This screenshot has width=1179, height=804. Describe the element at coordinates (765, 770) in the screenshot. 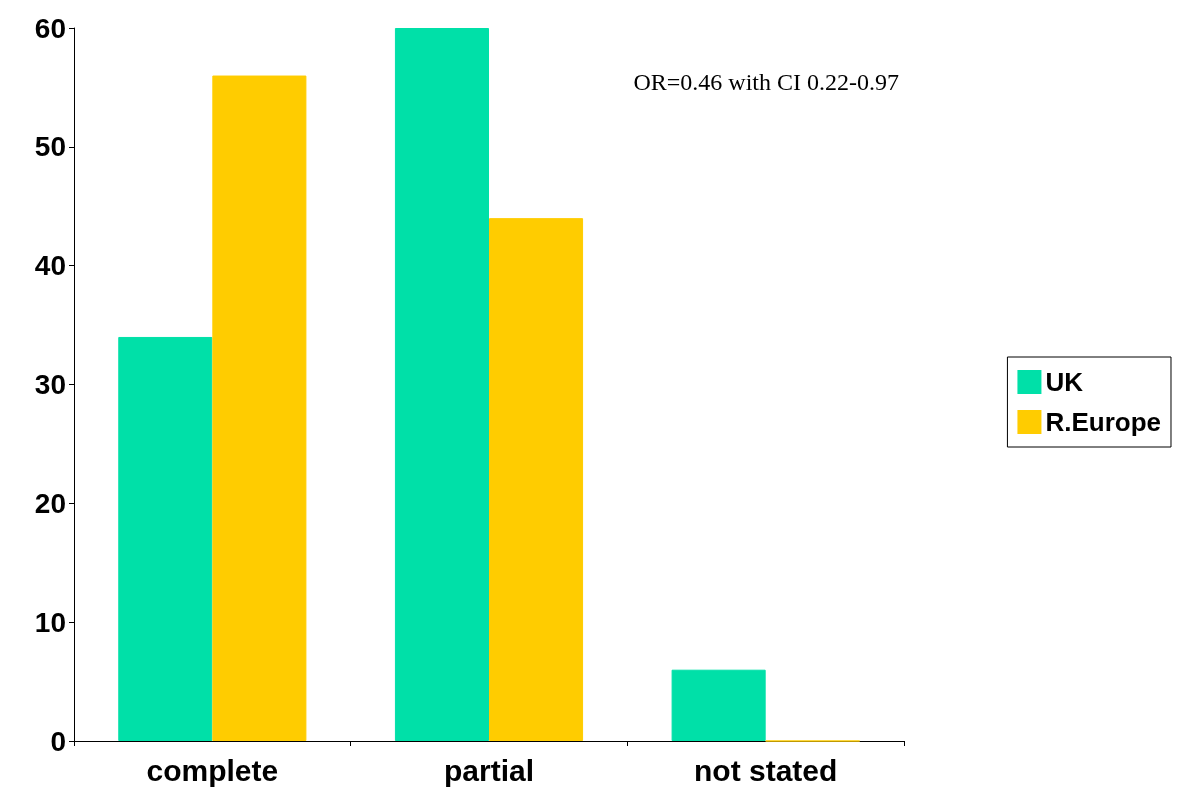

I see `x-tick-label: not stated` at that location.